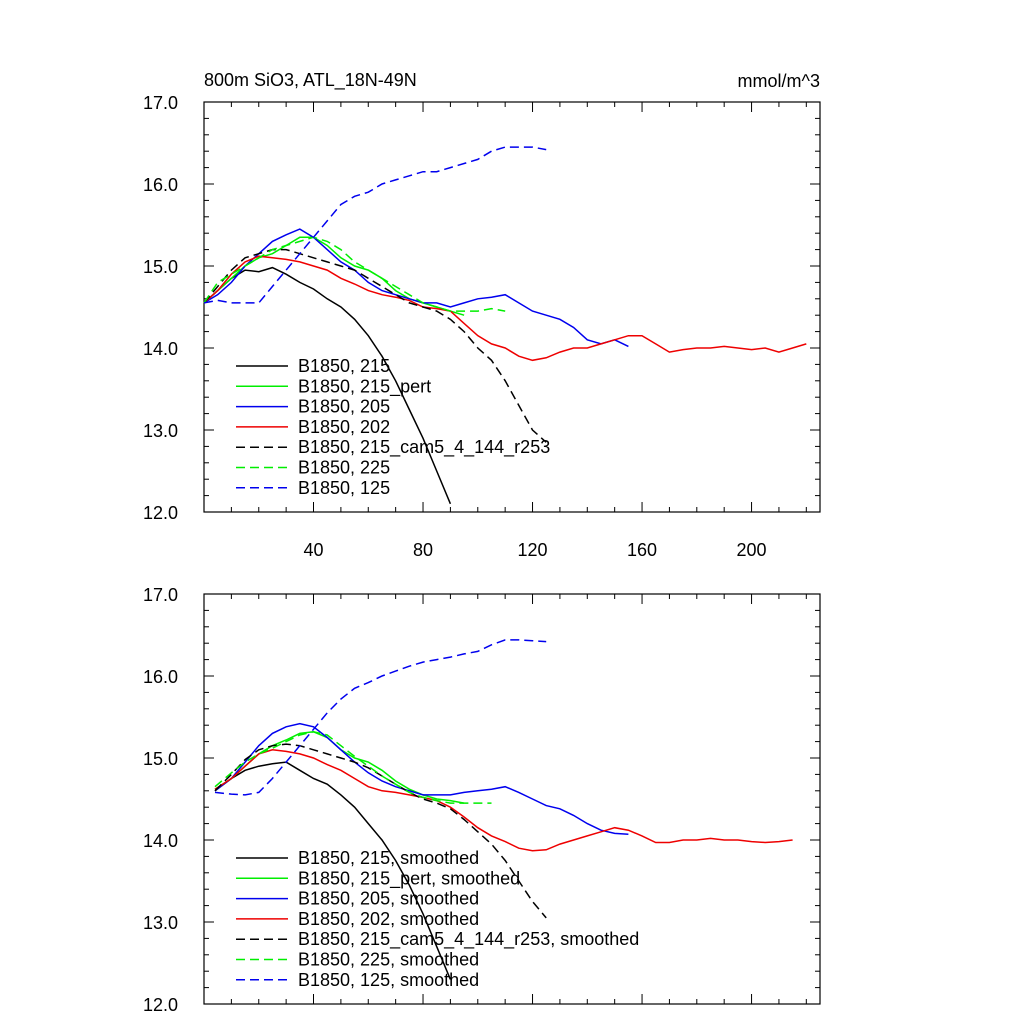 The image size is (1024, 1024). I want to click on legend-label: B1850, 215_pert, smoothed, so click(409, 878).